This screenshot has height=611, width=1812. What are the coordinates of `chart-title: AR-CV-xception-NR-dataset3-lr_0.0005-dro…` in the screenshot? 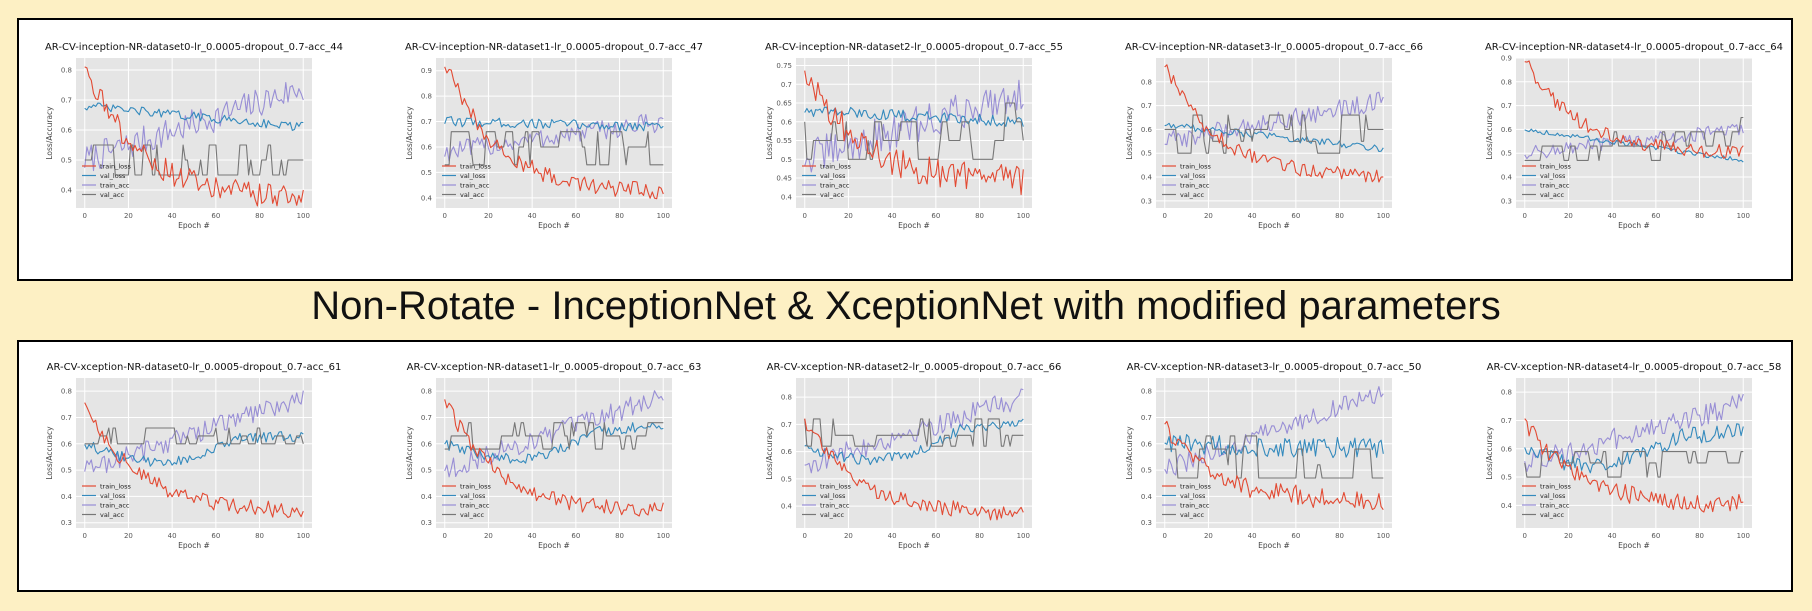 It's located at (1274, 367).